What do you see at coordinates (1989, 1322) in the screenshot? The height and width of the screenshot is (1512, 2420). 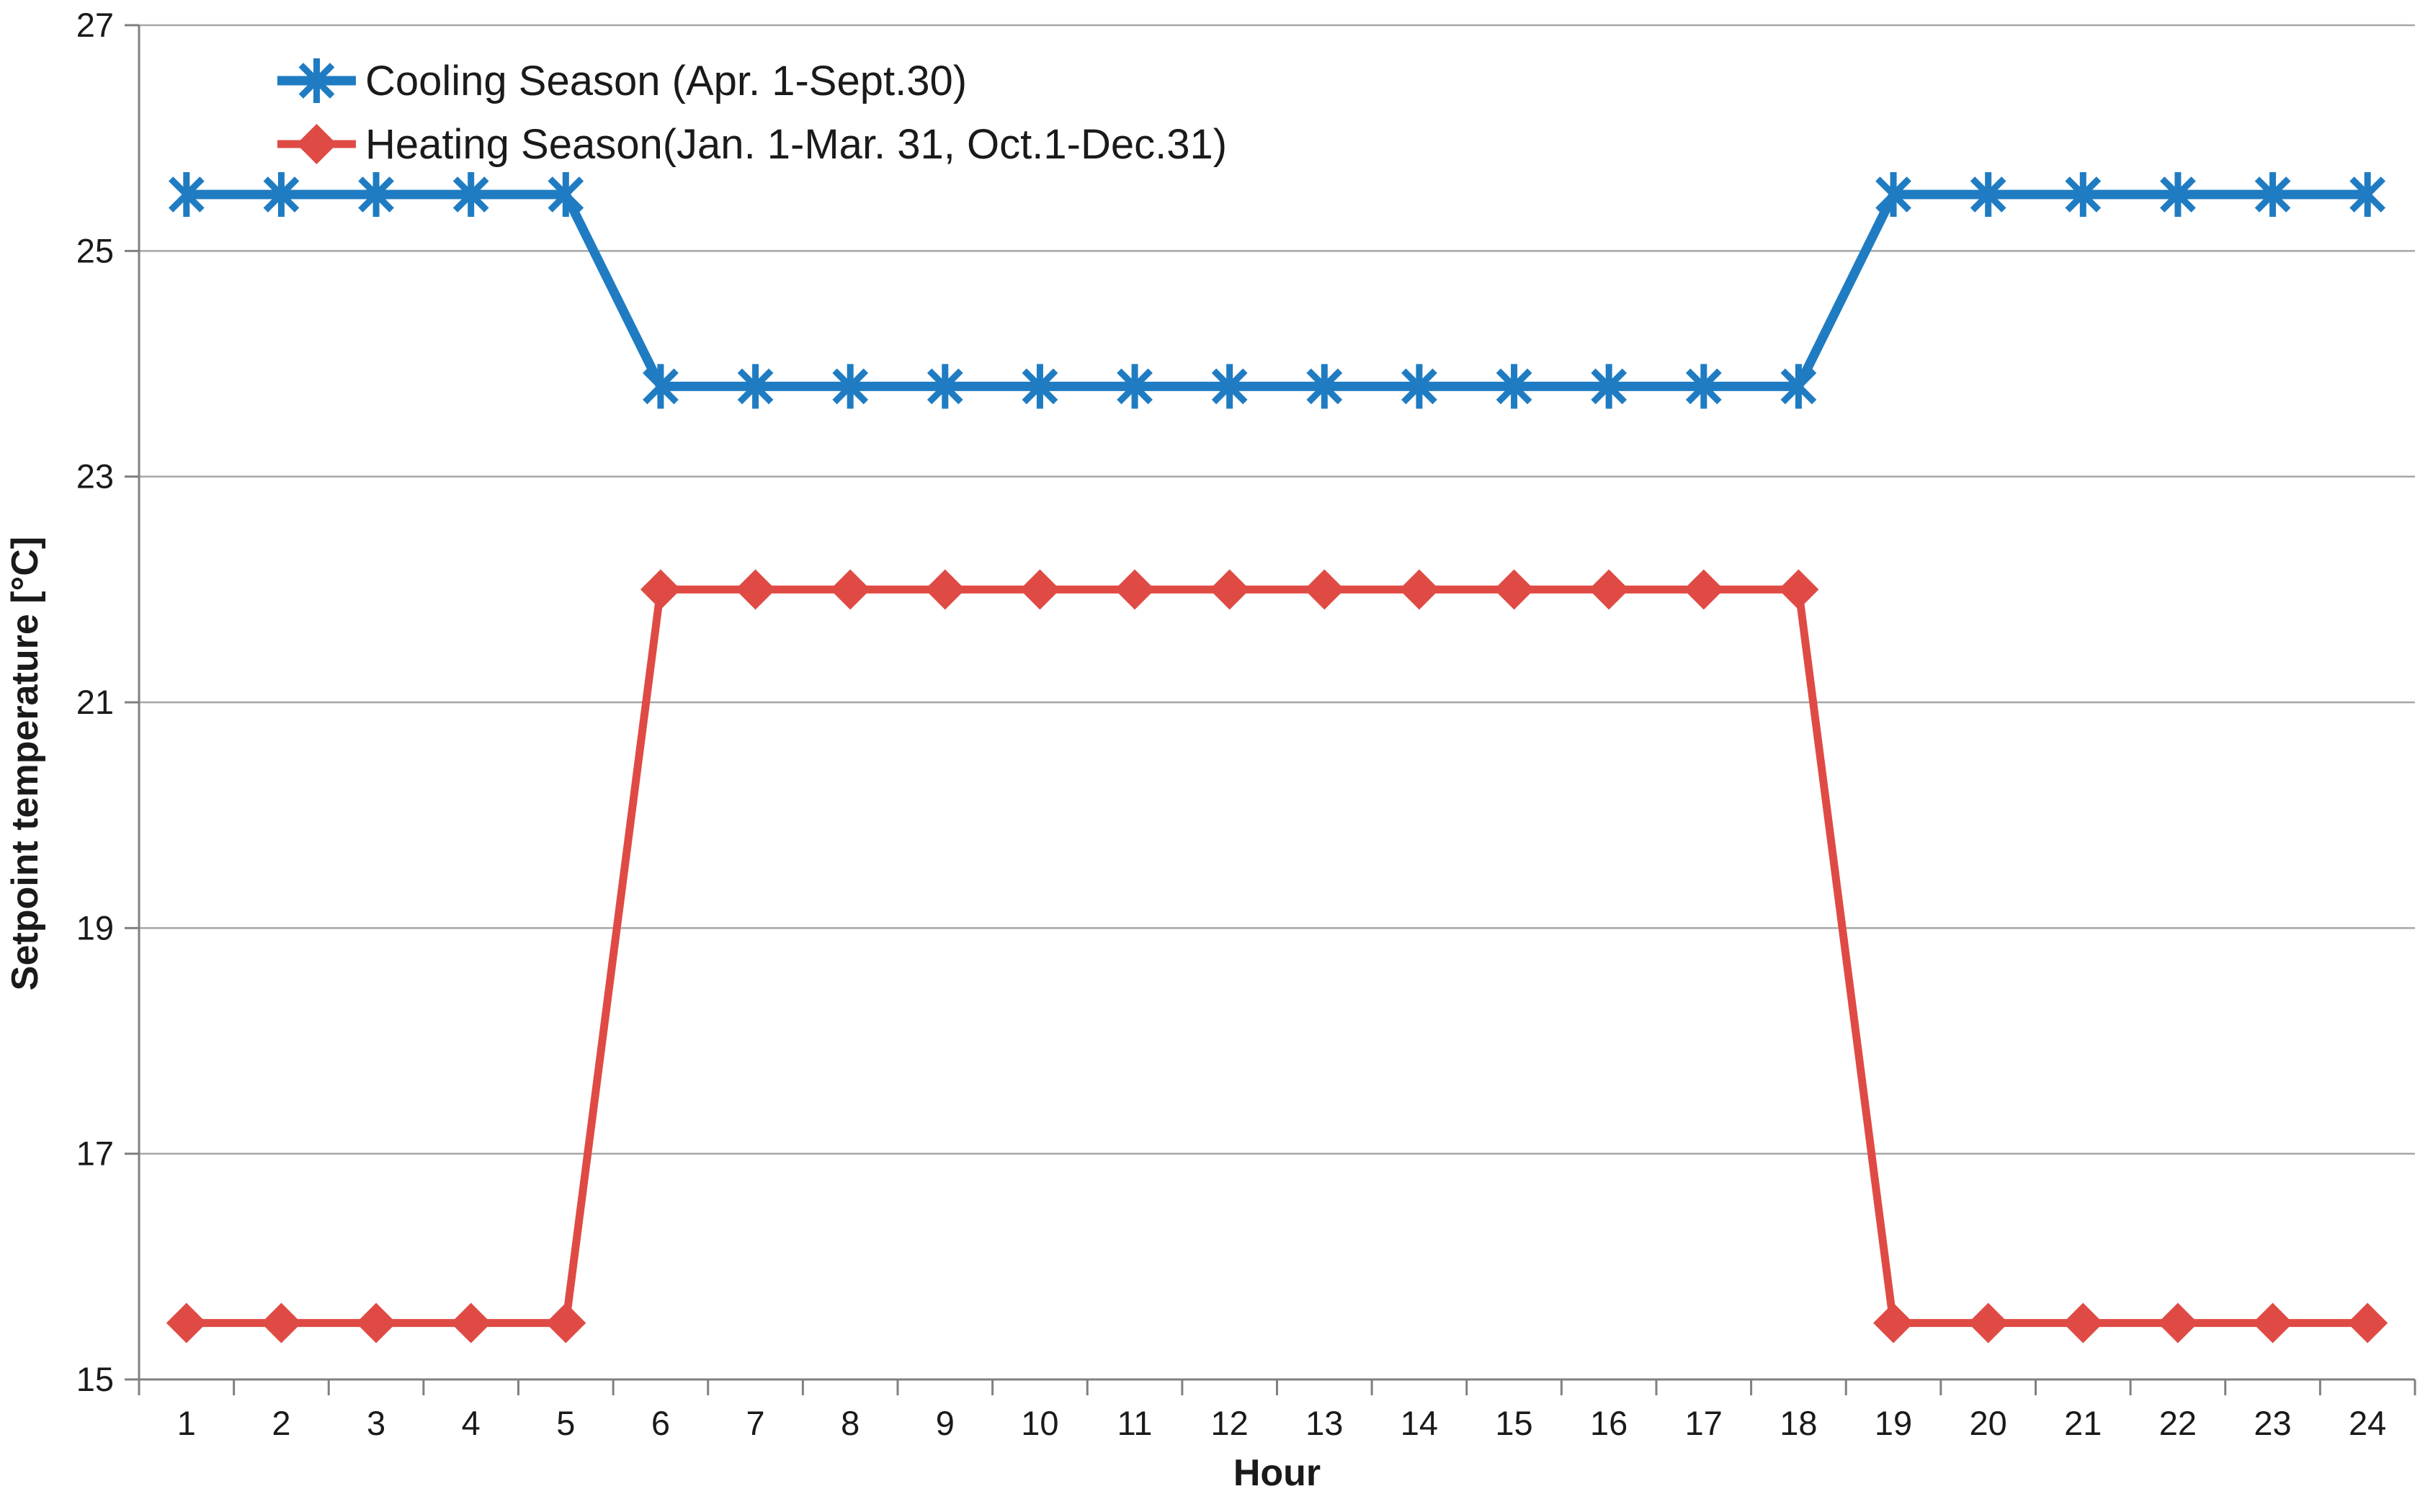 I see `series-heating-point-20-diamond-marker` at bounding box center [1989, 1322].